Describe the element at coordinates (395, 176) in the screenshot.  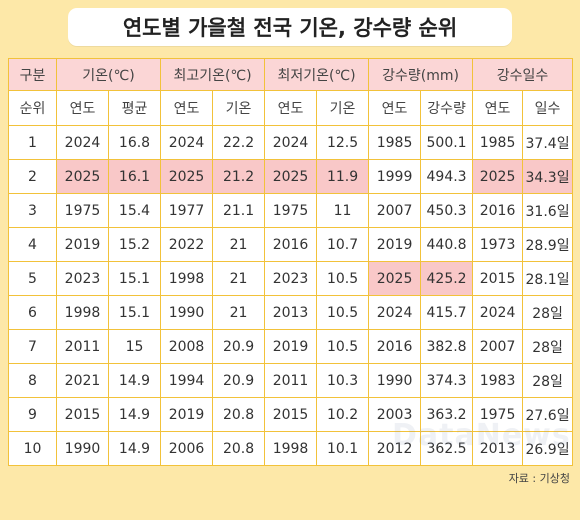
I see `table-cell: 1999` at that location.